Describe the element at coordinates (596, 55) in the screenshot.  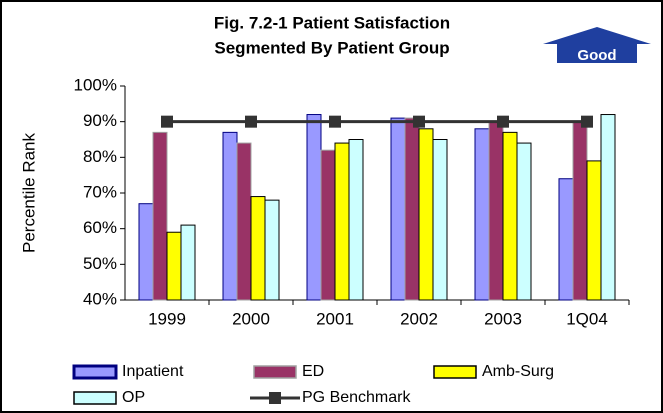
I see `annotation: Good` at that location.